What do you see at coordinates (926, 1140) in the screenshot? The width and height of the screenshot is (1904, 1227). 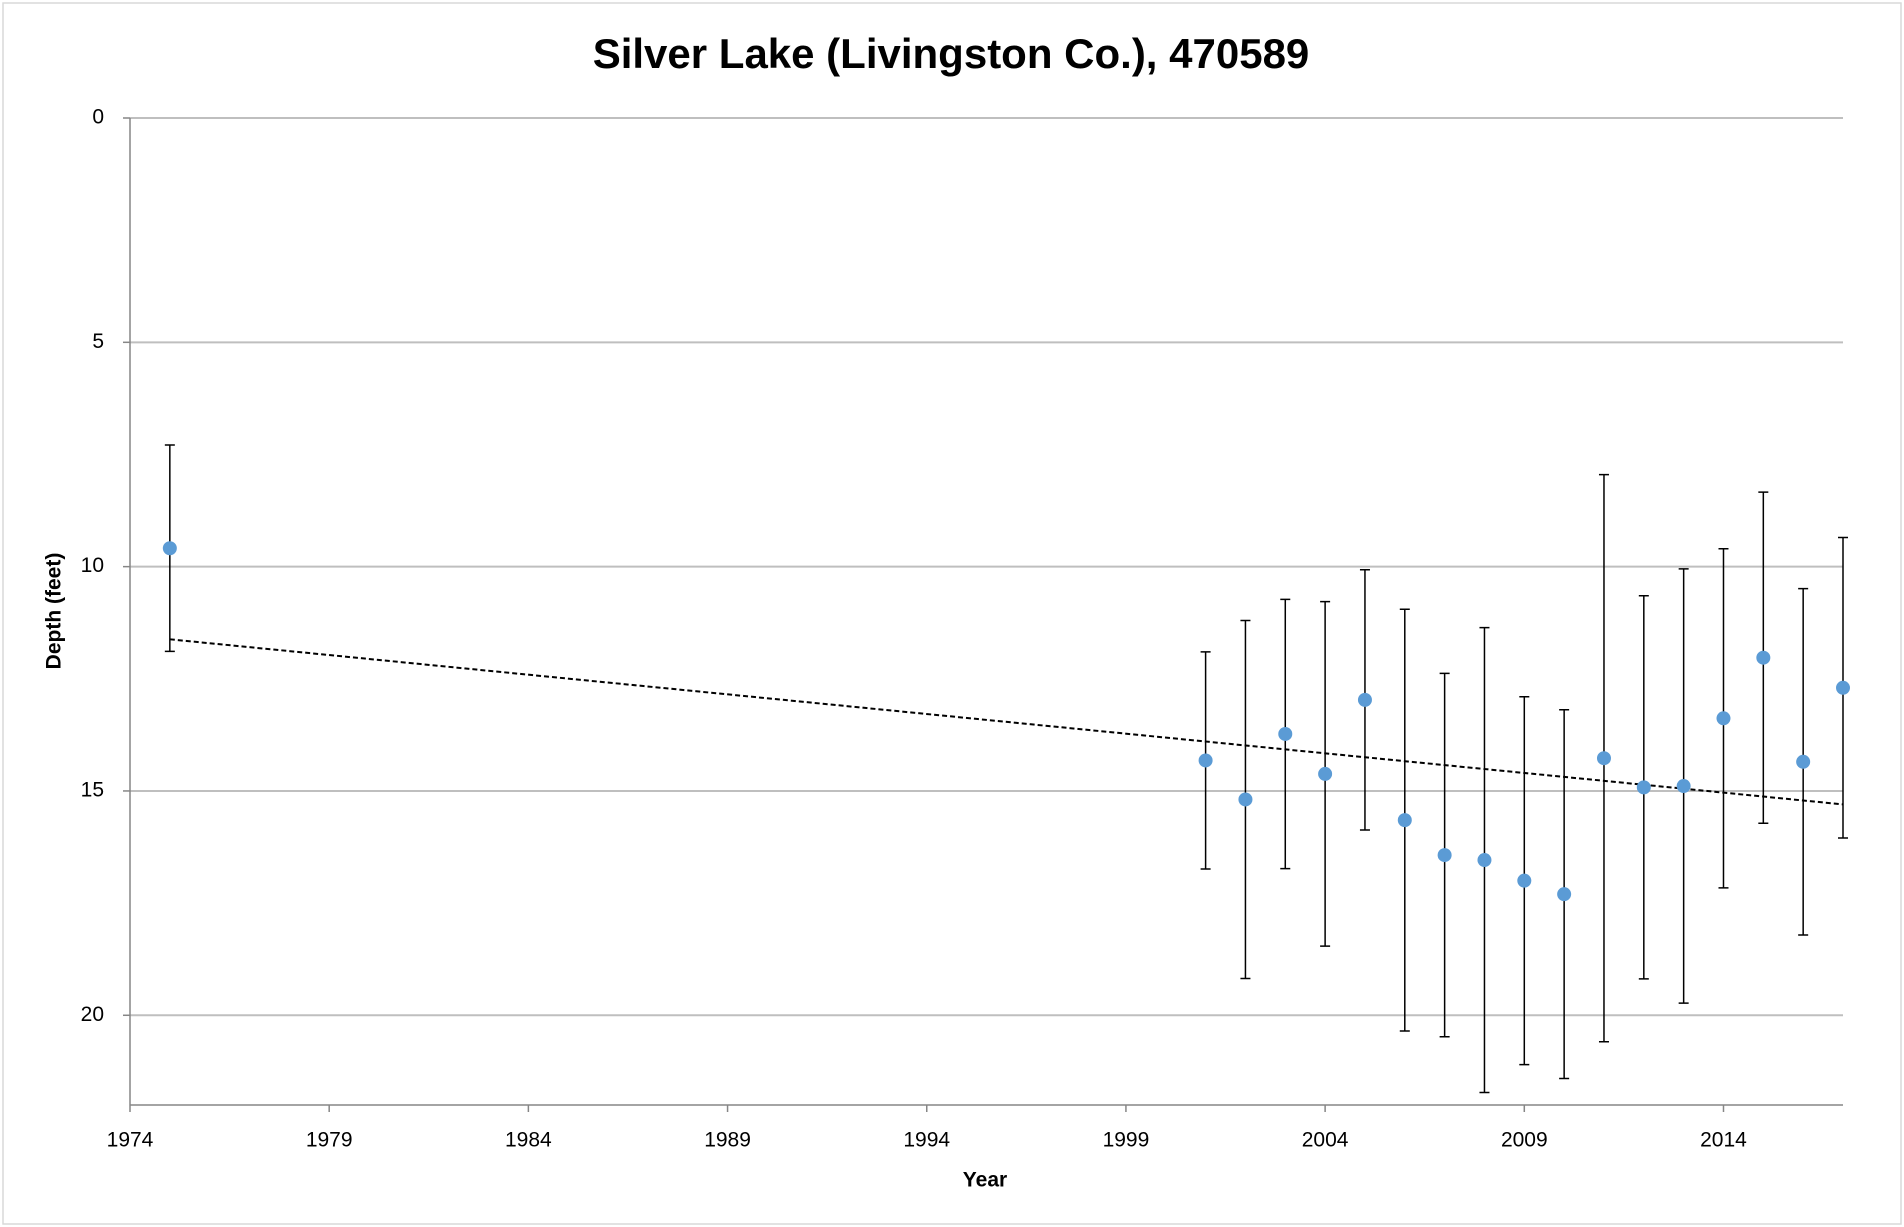 I see `x-tick-label: 1994` at bounding box center [926, 1140].